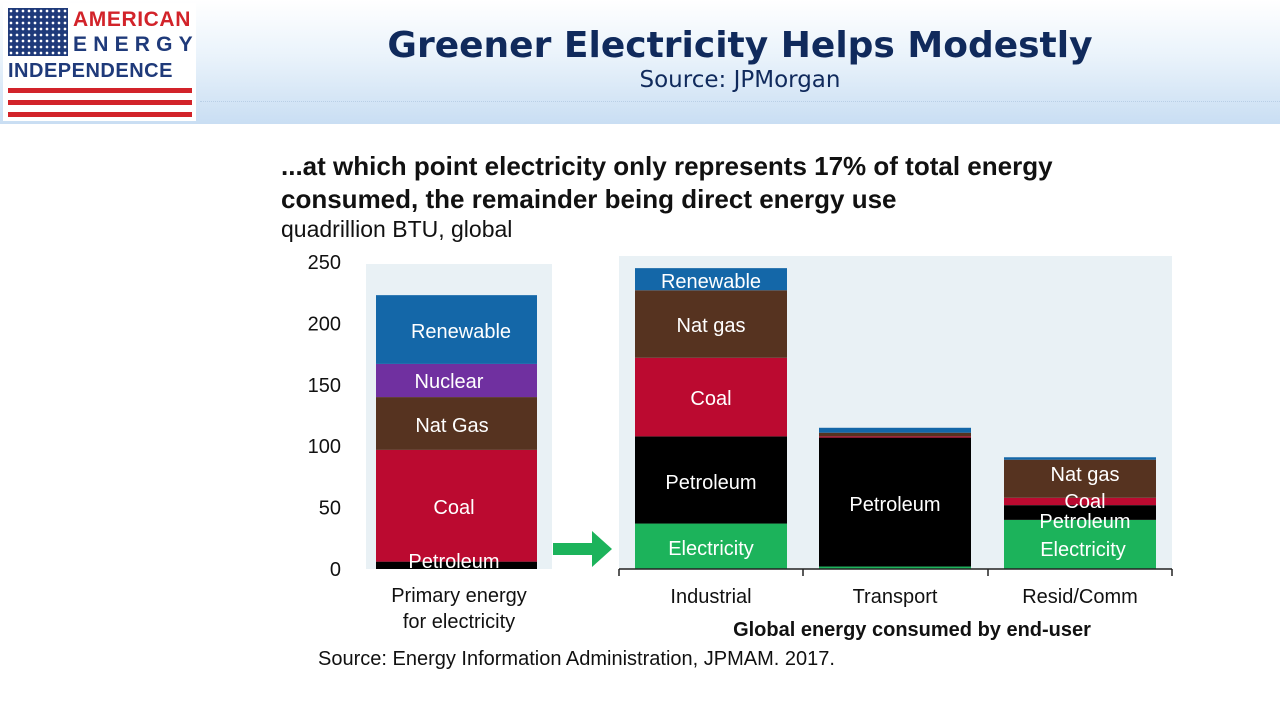  Describe the element at coordinates (459, 609) in the screenshot. I see `x-category-label-primary-energy-for-electricity: Primary energy for electricity` at that location.